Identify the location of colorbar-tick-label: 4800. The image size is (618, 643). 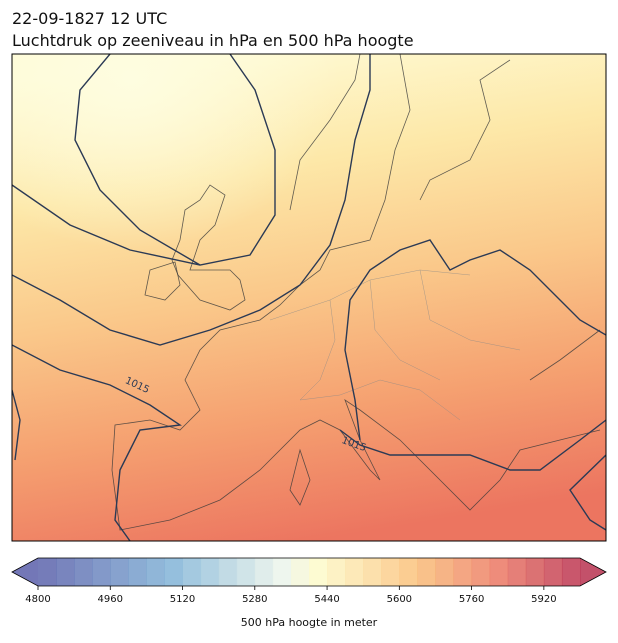
(37, 599).